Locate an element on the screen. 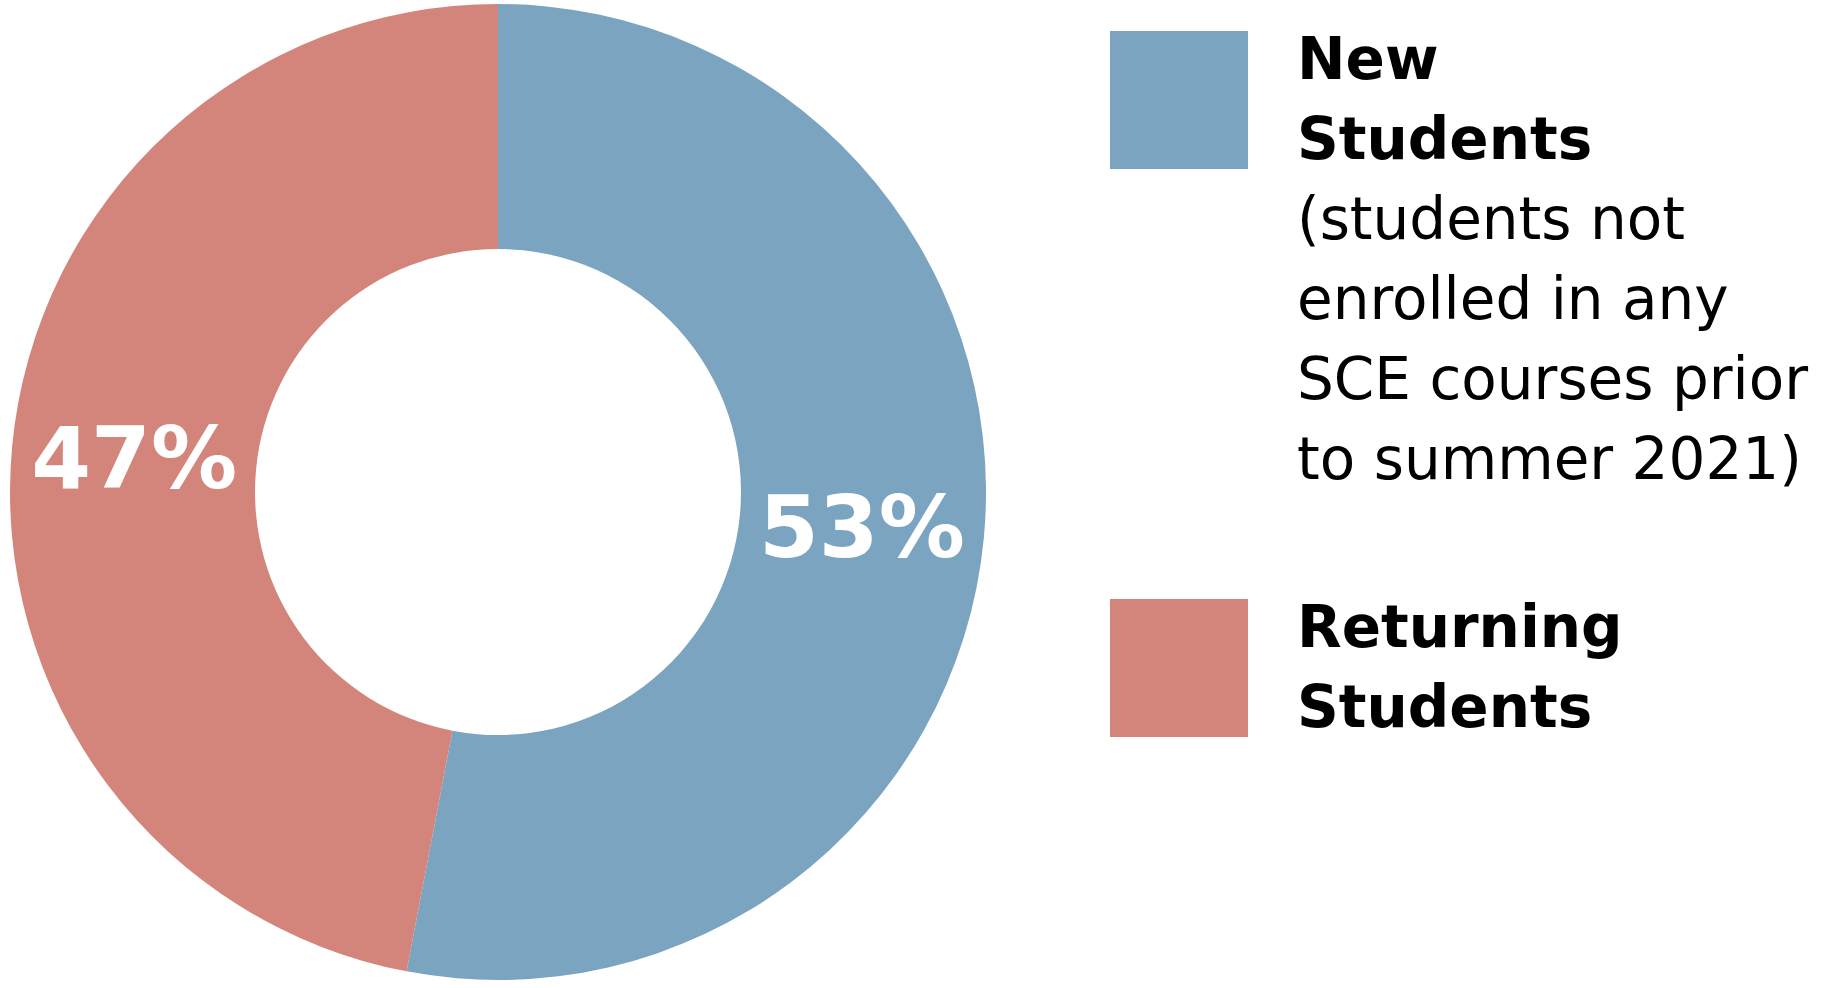 This screenshot has height=988, width=1829. data-label: 47% is located at coordinates (134, 457).